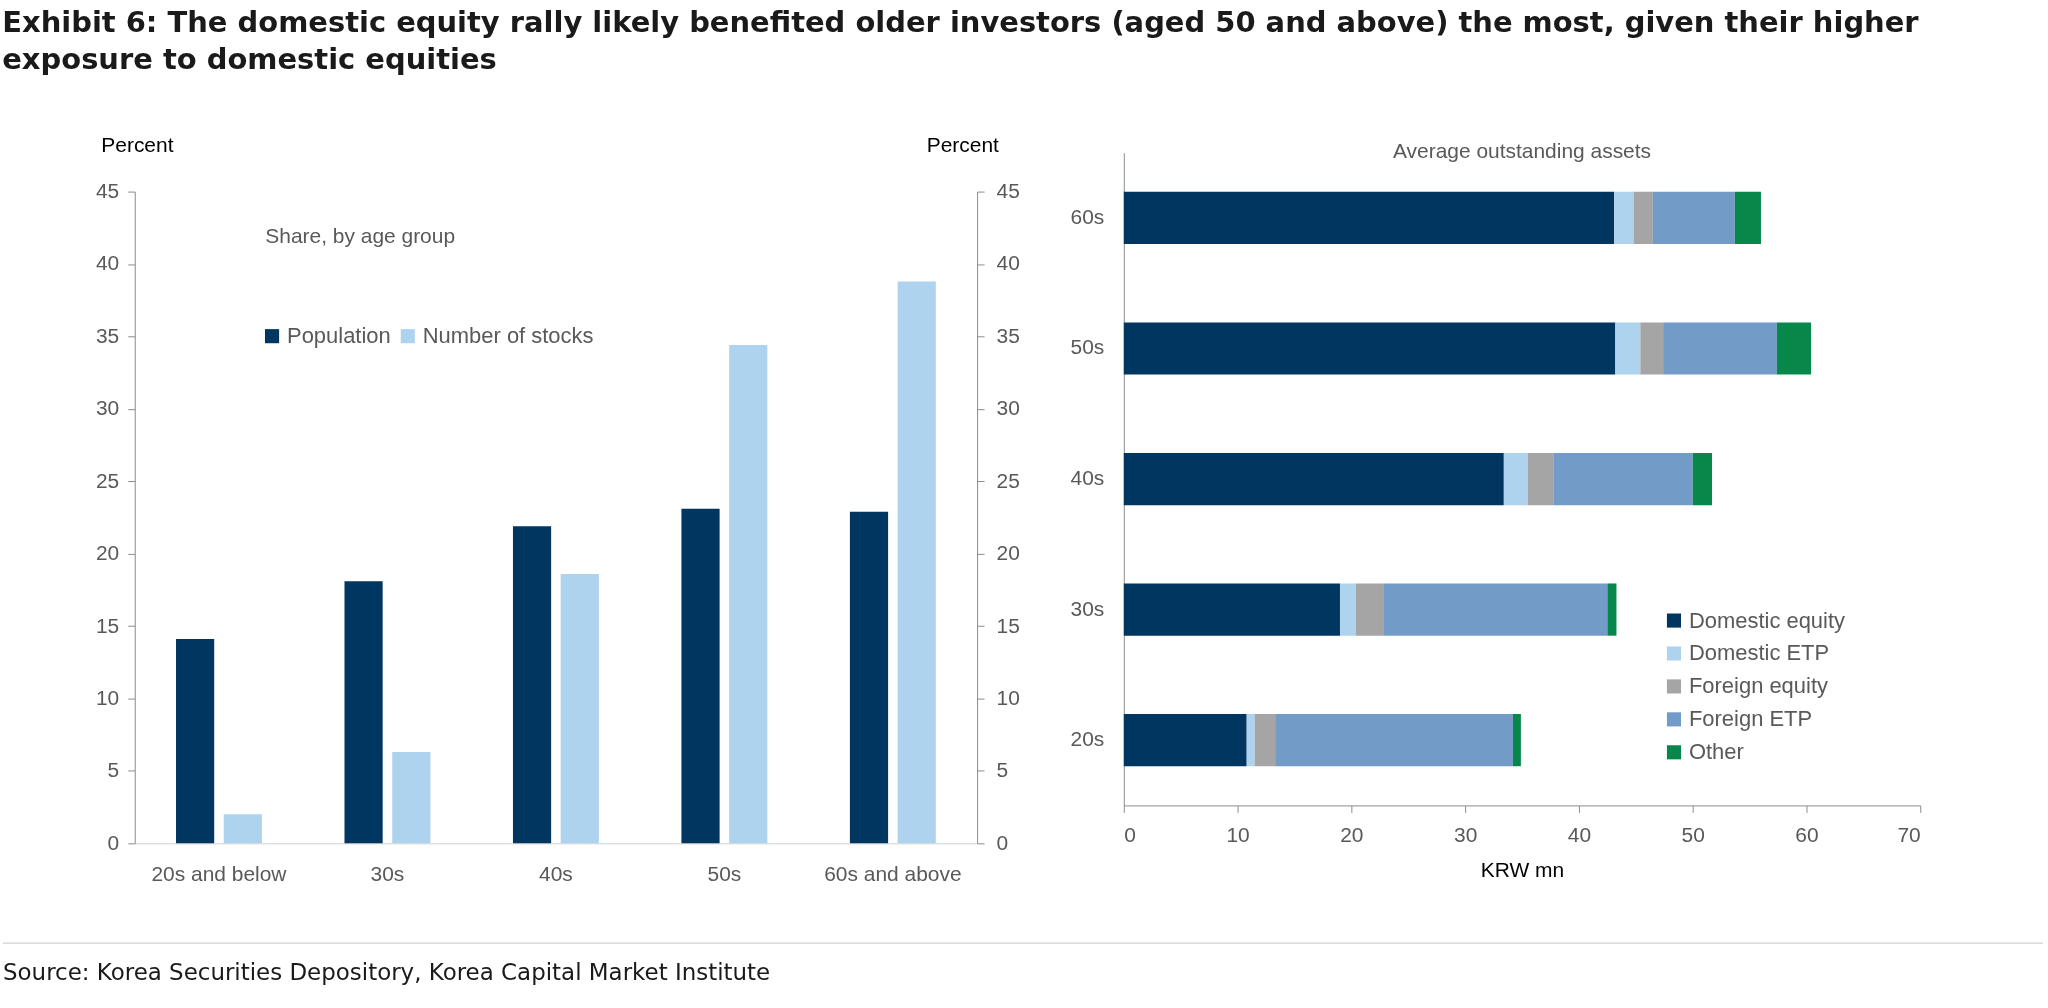 This screenshot has height=1008, width=2048. Describe the element at coordinates (1087, 739) in the screenshot. I see `y-tick-label: 20s` at that location.